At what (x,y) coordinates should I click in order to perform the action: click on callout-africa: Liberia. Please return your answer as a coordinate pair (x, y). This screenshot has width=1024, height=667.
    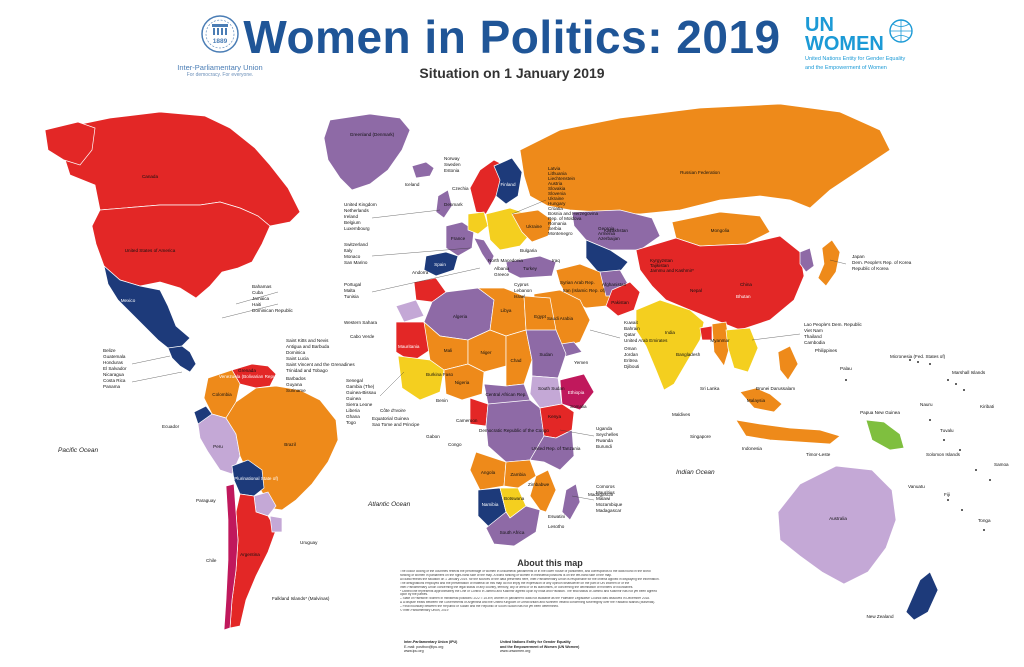
    Looking at the image, I should click on (353, 410).